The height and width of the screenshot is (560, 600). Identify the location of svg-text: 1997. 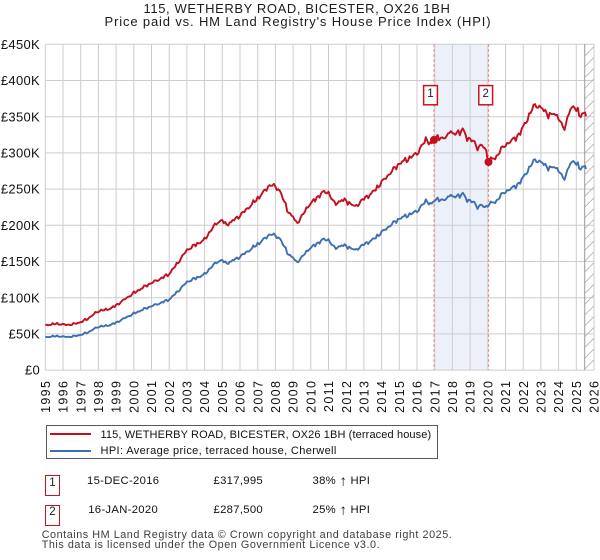
(81, 396).